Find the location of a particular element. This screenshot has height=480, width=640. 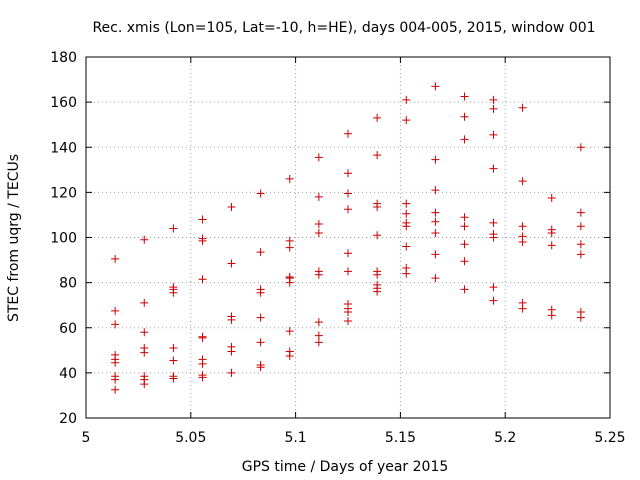

x-tick-label: 5.2 is located at coordinates (505, 438).